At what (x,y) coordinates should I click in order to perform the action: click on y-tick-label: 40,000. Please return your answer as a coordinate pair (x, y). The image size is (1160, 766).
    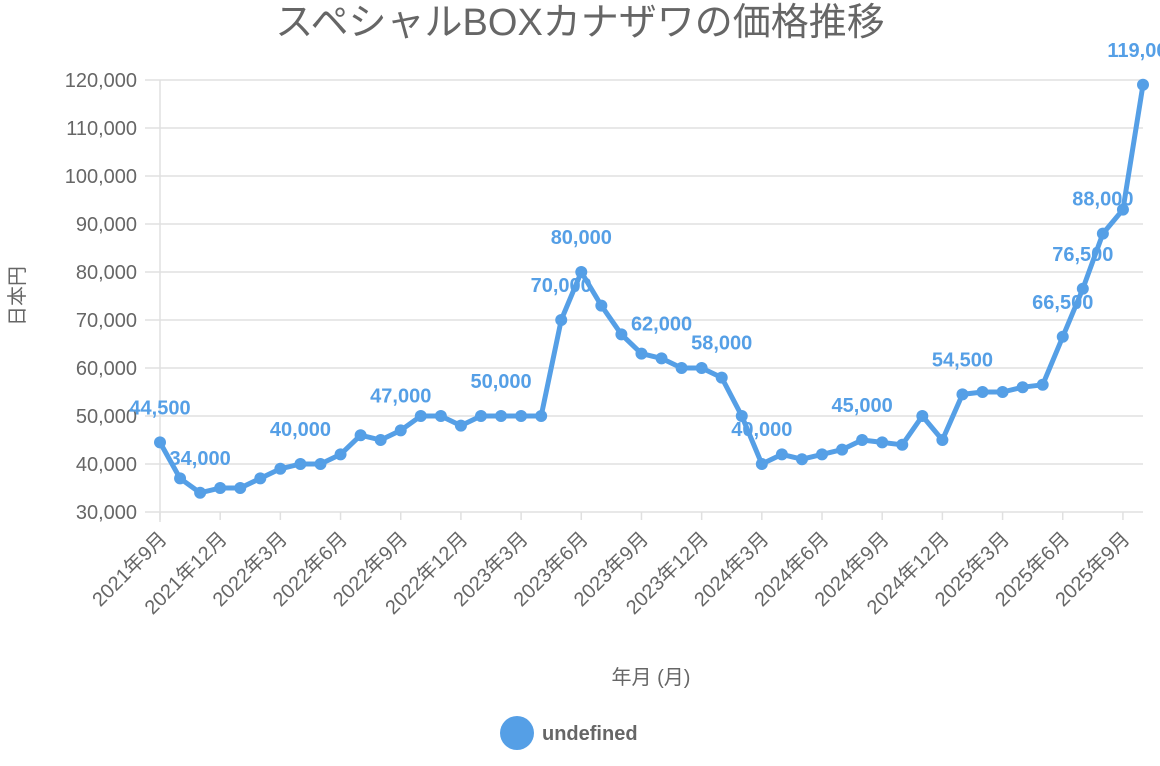
    Looking at the image, I should click on (106, 465).